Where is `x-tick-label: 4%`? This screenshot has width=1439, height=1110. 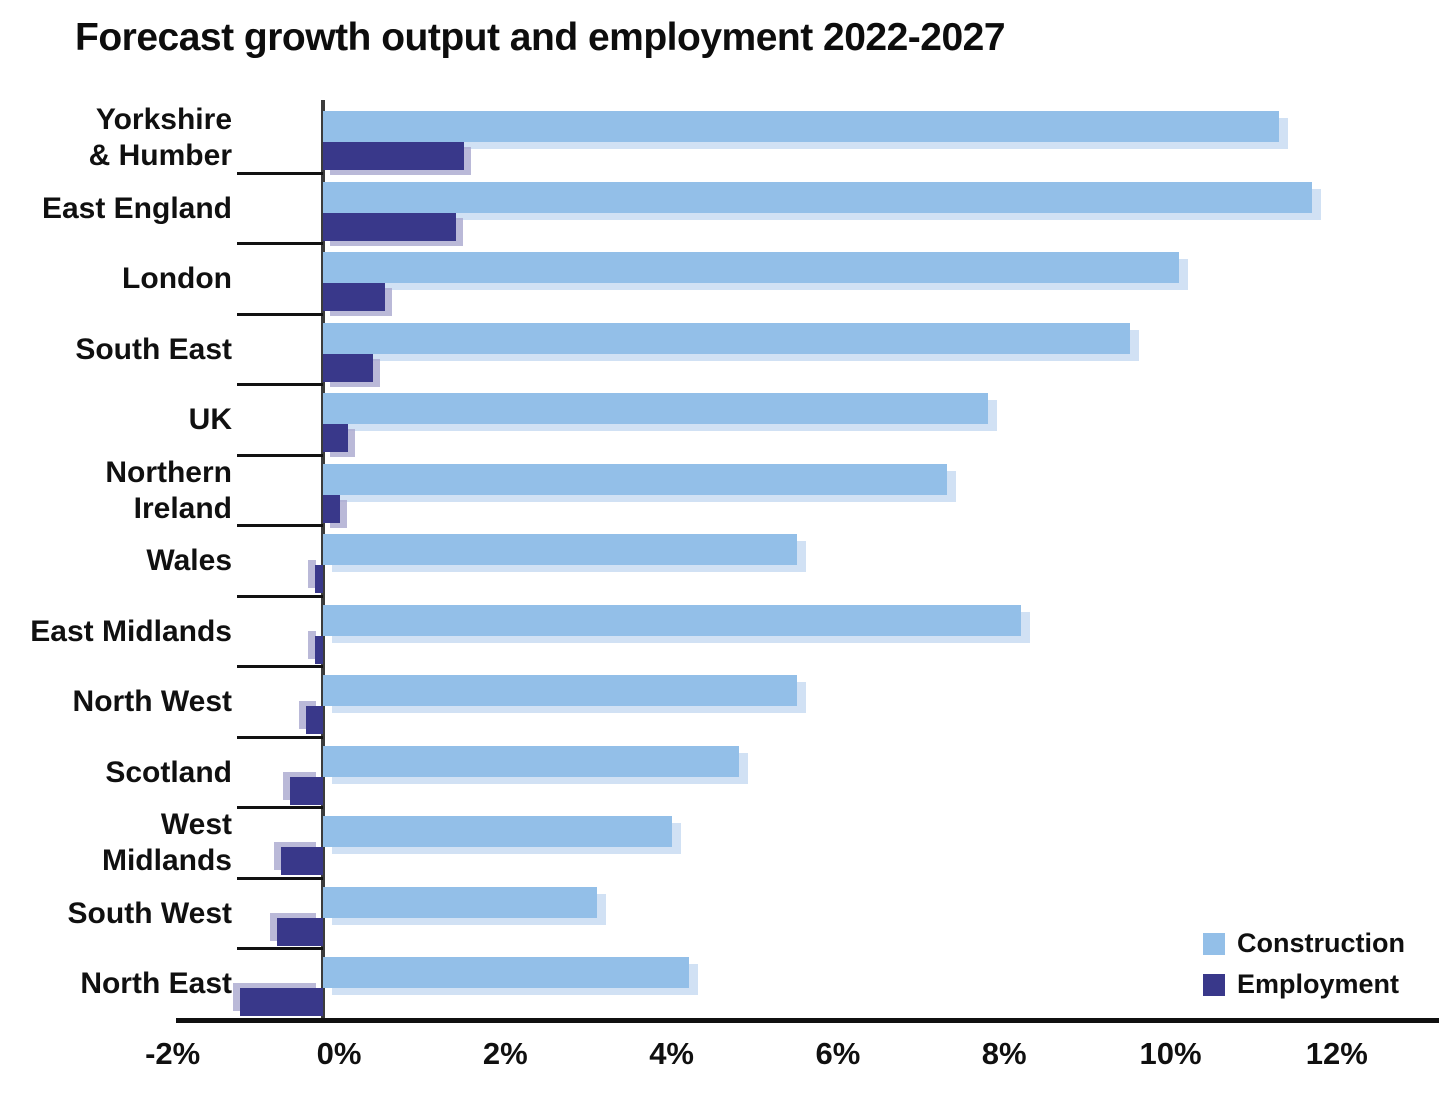 x-tick-label: 4% is located at coordinates (671, 1053).